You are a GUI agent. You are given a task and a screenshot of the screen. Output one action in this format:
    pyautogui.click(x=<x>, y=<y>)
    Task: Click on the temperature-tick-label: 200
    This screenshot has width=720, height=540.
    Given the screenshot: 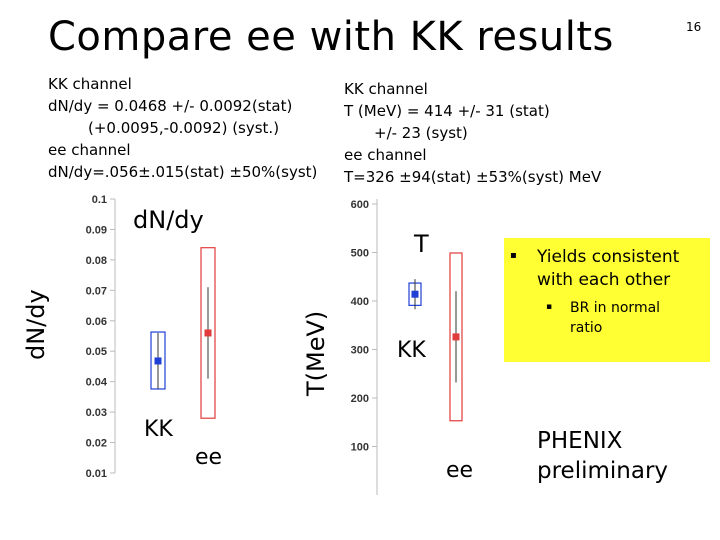 What is the action you would take?
    pyautogui.click(x=360, y=399)
    